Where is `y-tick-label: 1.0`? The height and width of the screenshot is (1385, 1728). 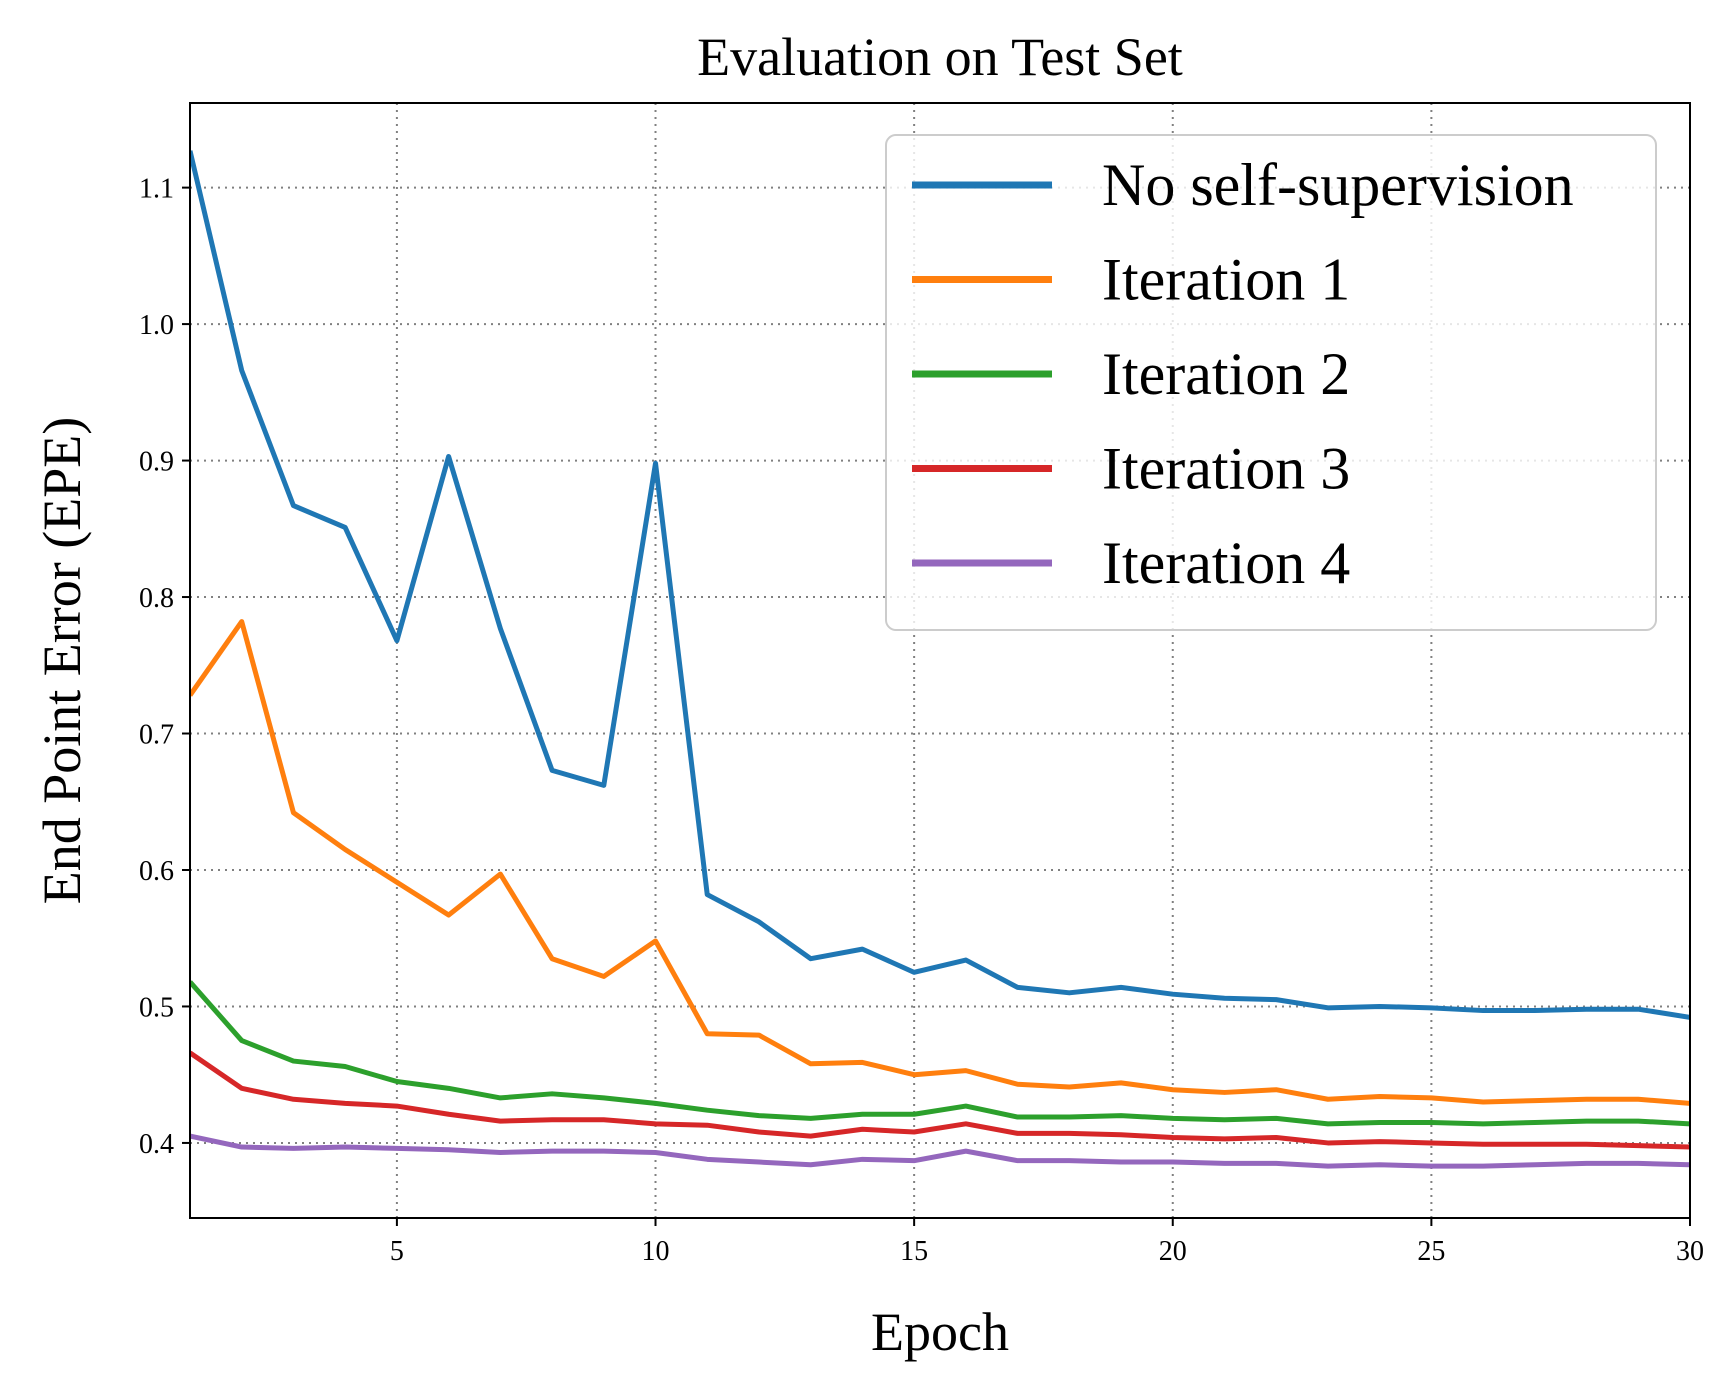 y-tick-label: 1.0 is located at coordinates (156, 325).